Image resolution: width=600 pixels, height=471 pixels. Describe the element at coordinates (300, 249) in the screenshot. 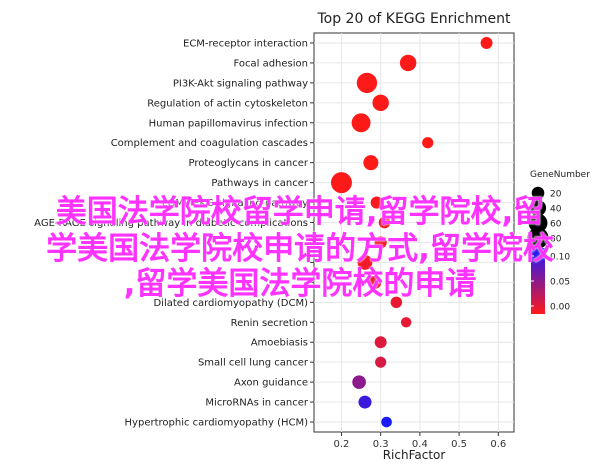

I see `overlay-text-line-2: 学美国法学院校申请的方式,留学院校` at that location.